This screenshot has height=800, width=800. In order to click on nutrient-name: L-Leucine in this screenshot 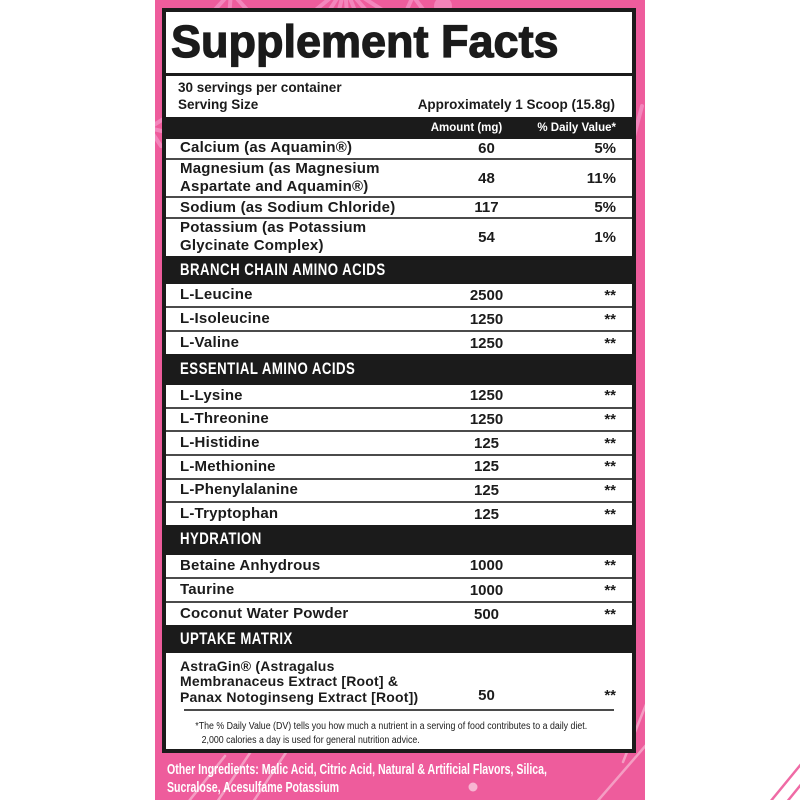, I will do `click(216, 295)`.